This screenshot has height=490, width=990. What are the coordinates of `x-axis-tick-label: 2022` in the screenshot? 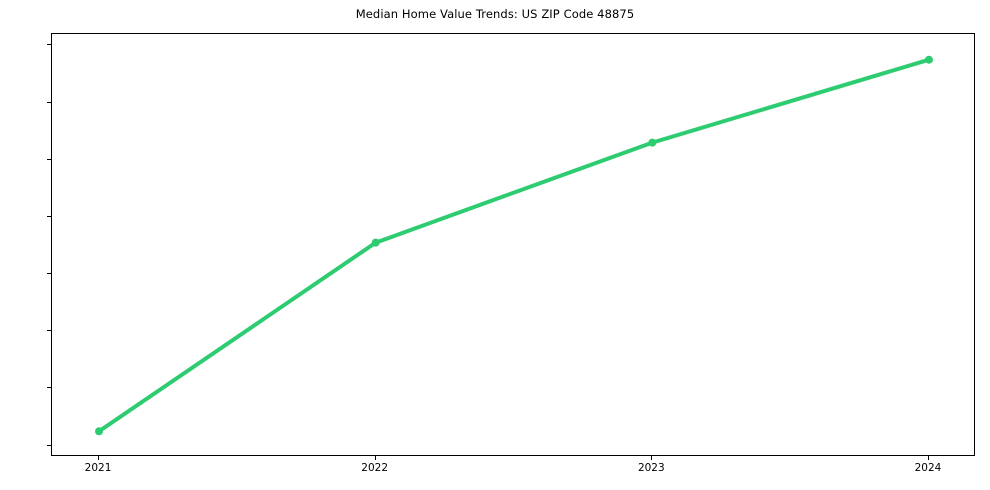 It's located at (375, 468).